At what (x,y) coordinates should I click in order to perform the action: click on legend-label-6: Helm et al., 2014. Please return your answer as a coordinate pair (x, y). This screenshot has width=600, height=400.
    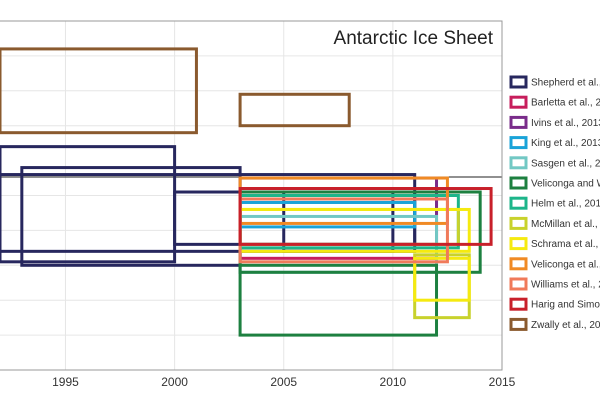
    Looking at the image, I should click on (565, 204).